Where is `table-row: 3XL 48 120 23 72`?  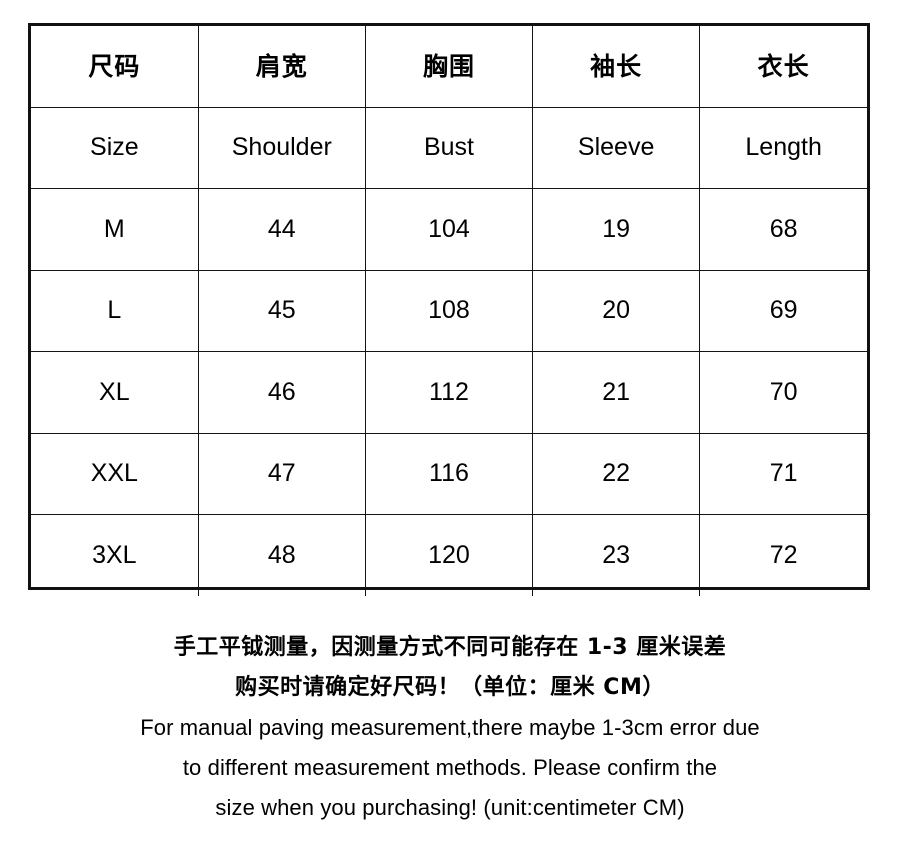 table-row: 3XL 48 120 23 72 is located at coordinates (449, 555).